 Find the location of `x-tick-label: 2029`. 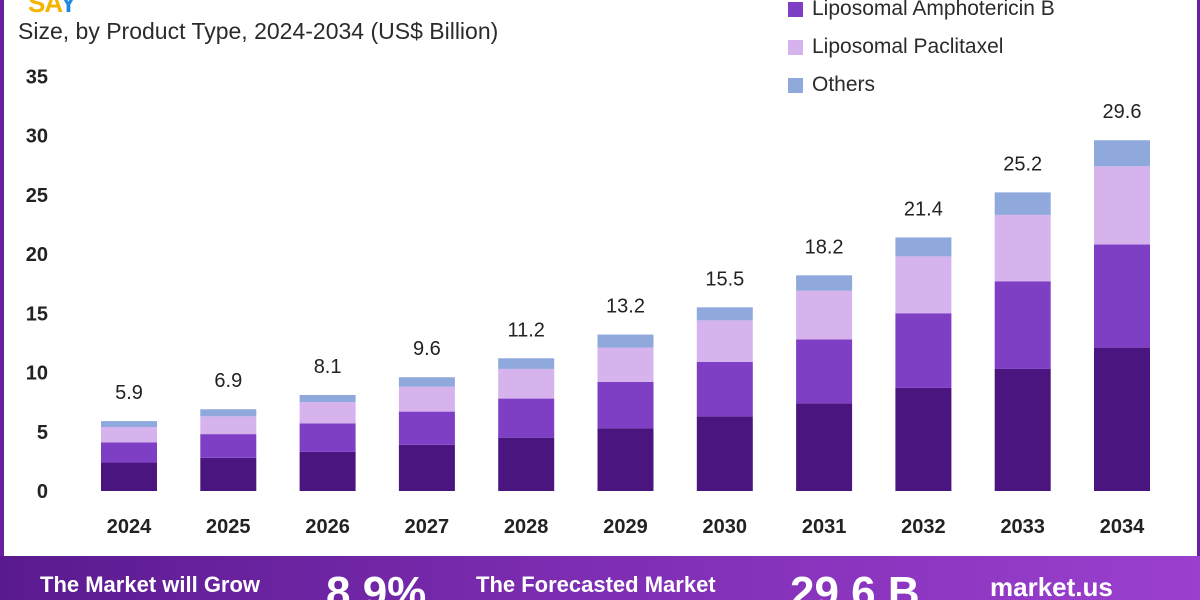

x-tick-label: 2029 is located at coordinates (625, 527).